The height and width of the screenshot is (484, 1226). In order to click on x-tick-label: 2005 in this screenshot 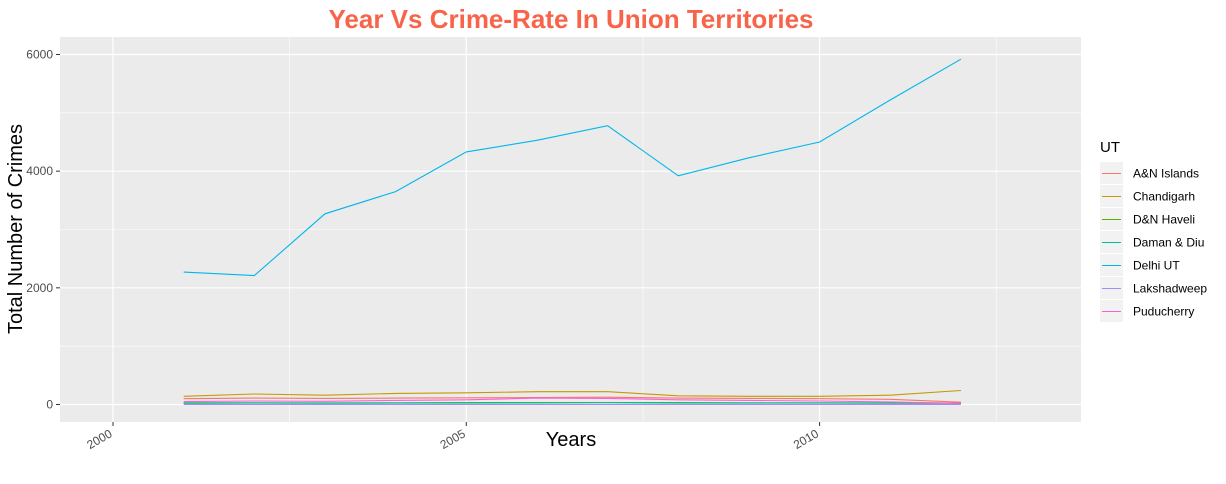, I will do `click(453, 439)`.